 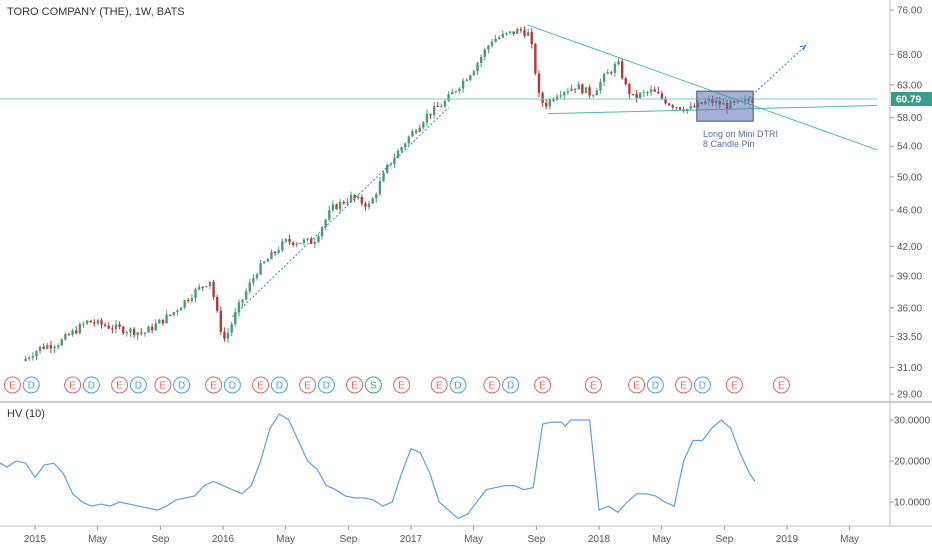 What do you see at coordinates (787, 539) in the screenshot?
I see `time-tick-label: 2019` at bounding box center [787, 539].